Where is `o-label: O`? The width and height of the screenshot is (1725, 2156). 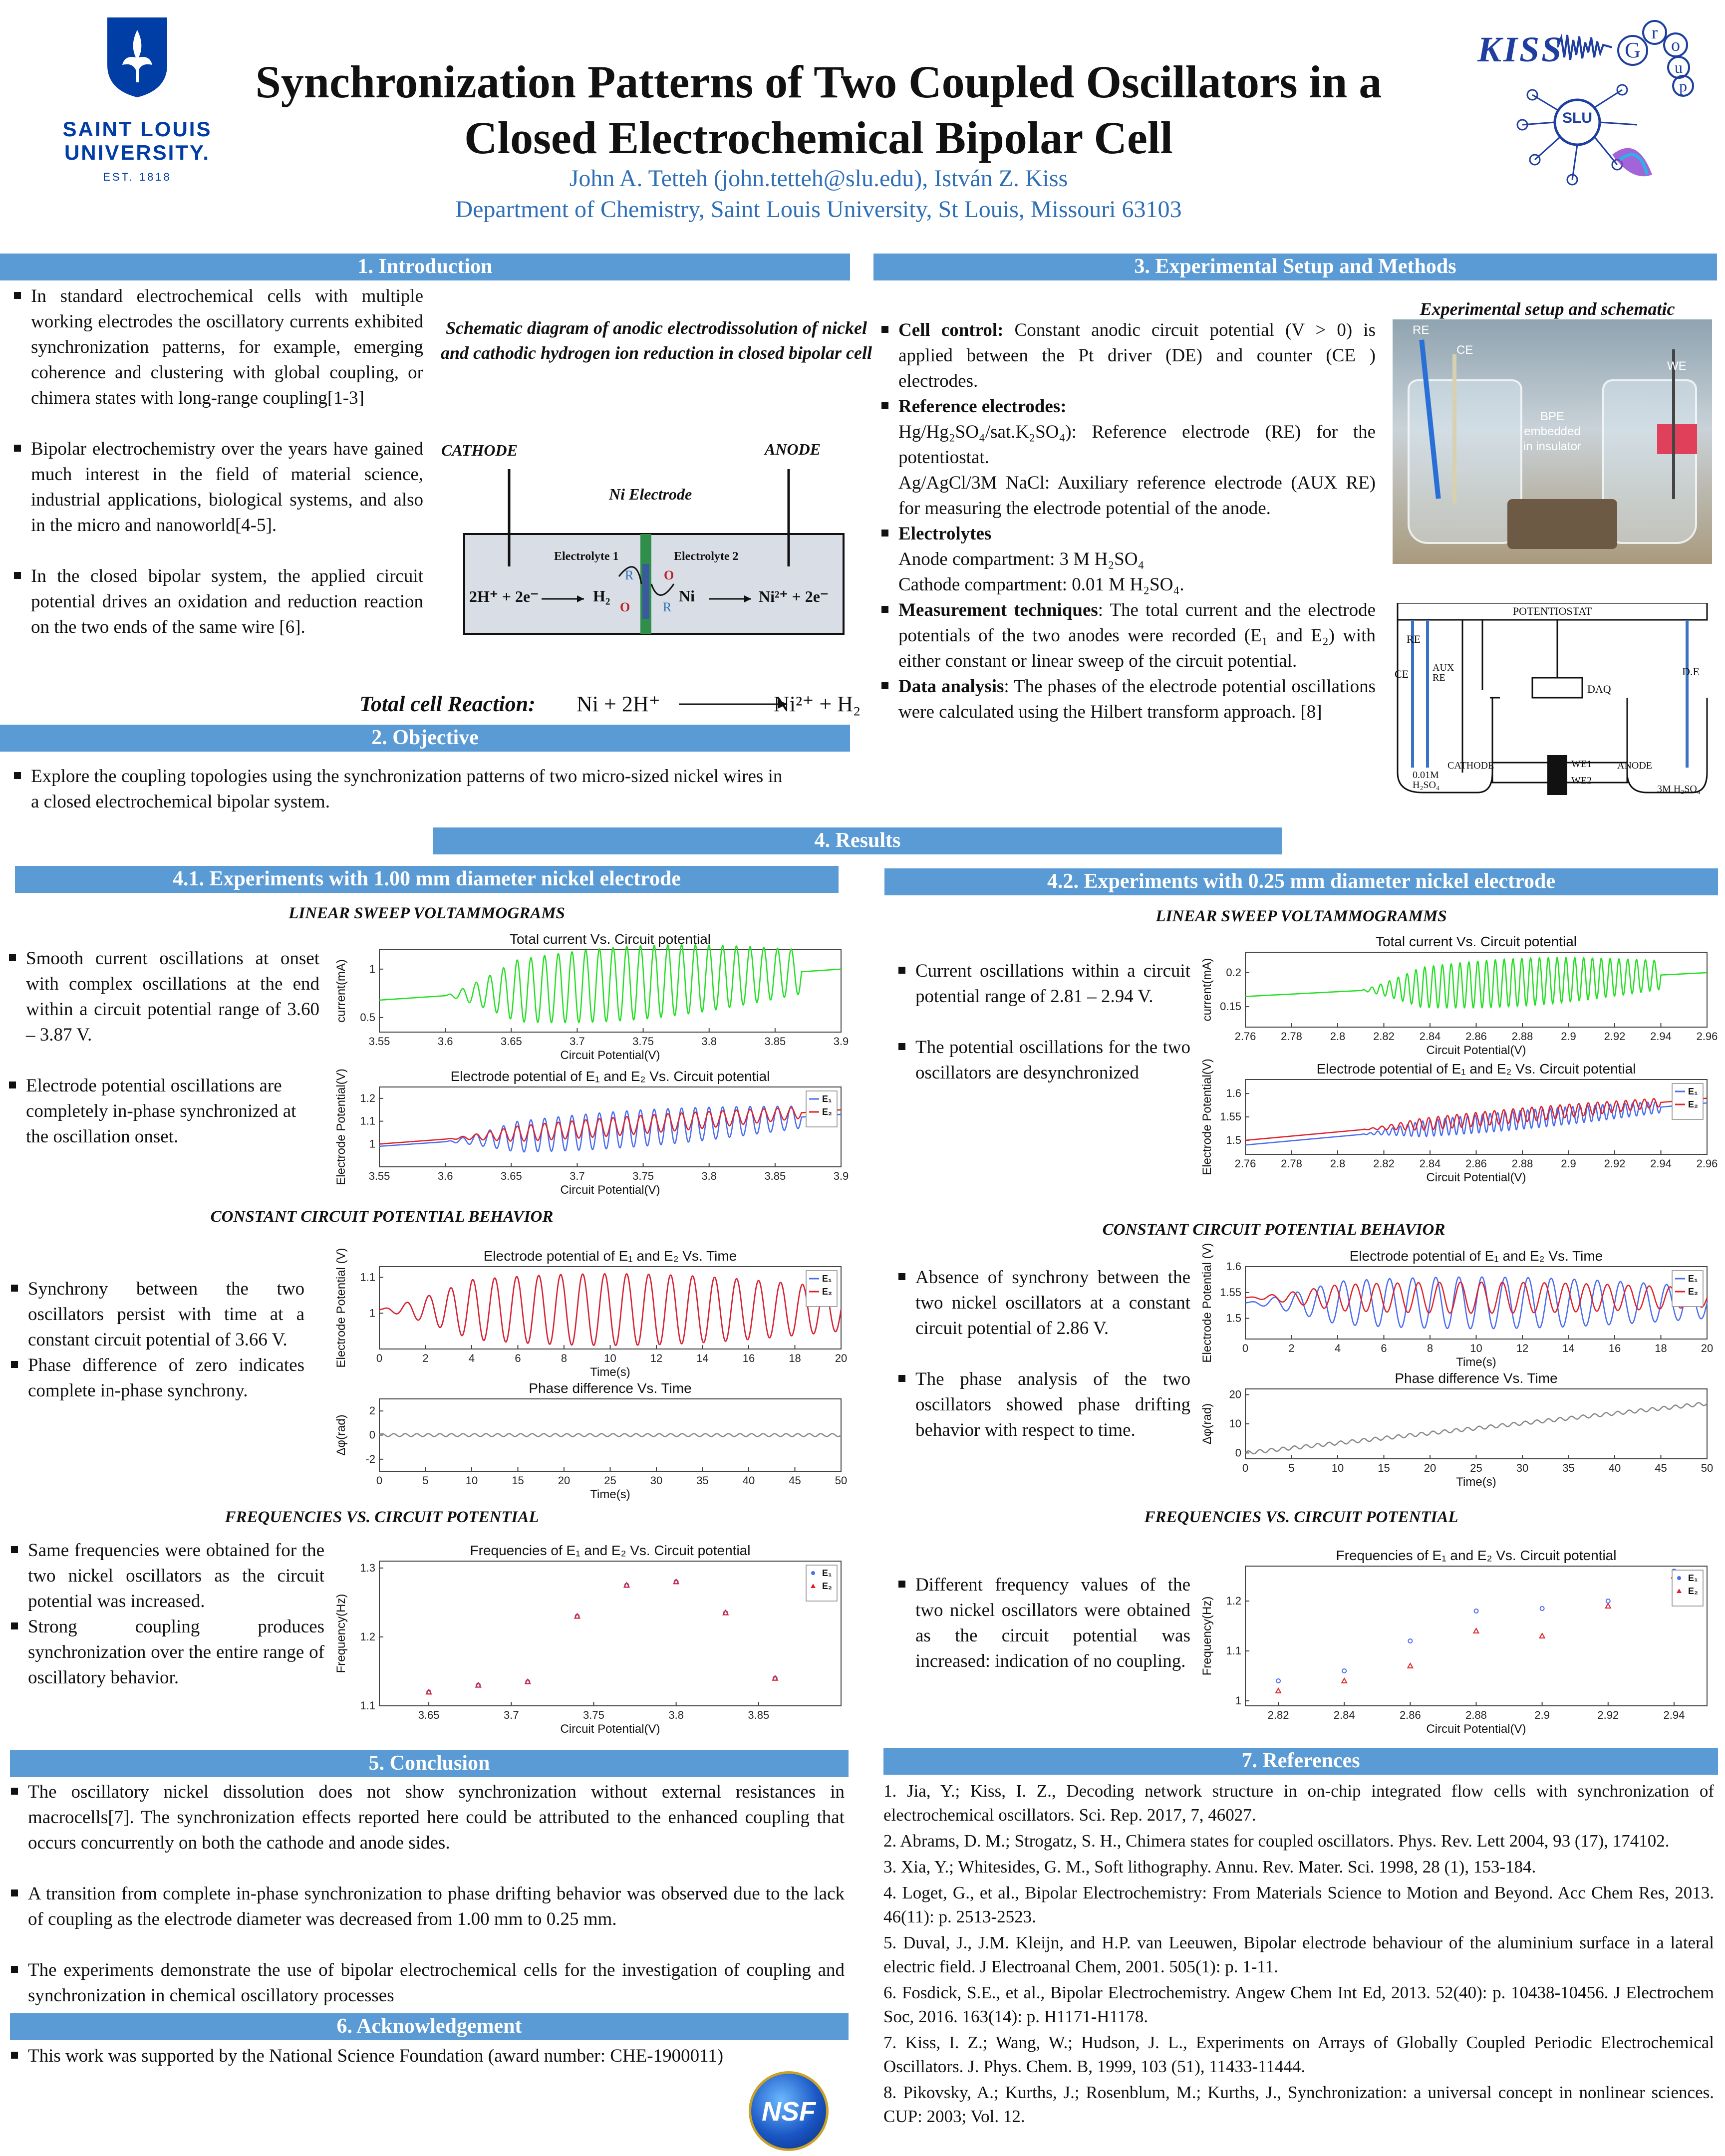
o-label: O is located at coordinates (625, 607).